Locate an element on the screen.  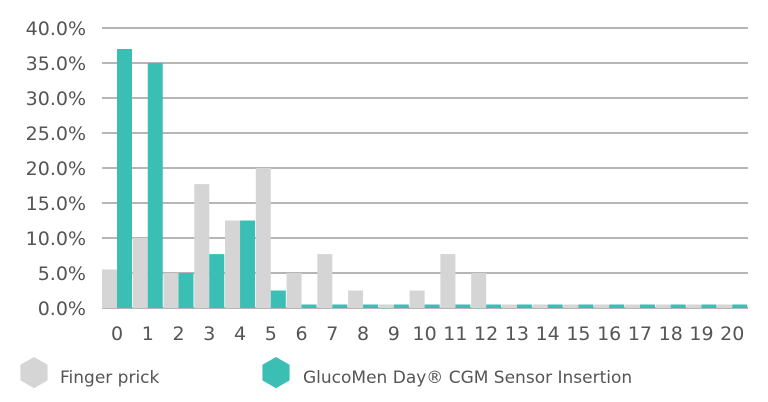
legend-swatch-glucomen is located at coordinates (276, 373).